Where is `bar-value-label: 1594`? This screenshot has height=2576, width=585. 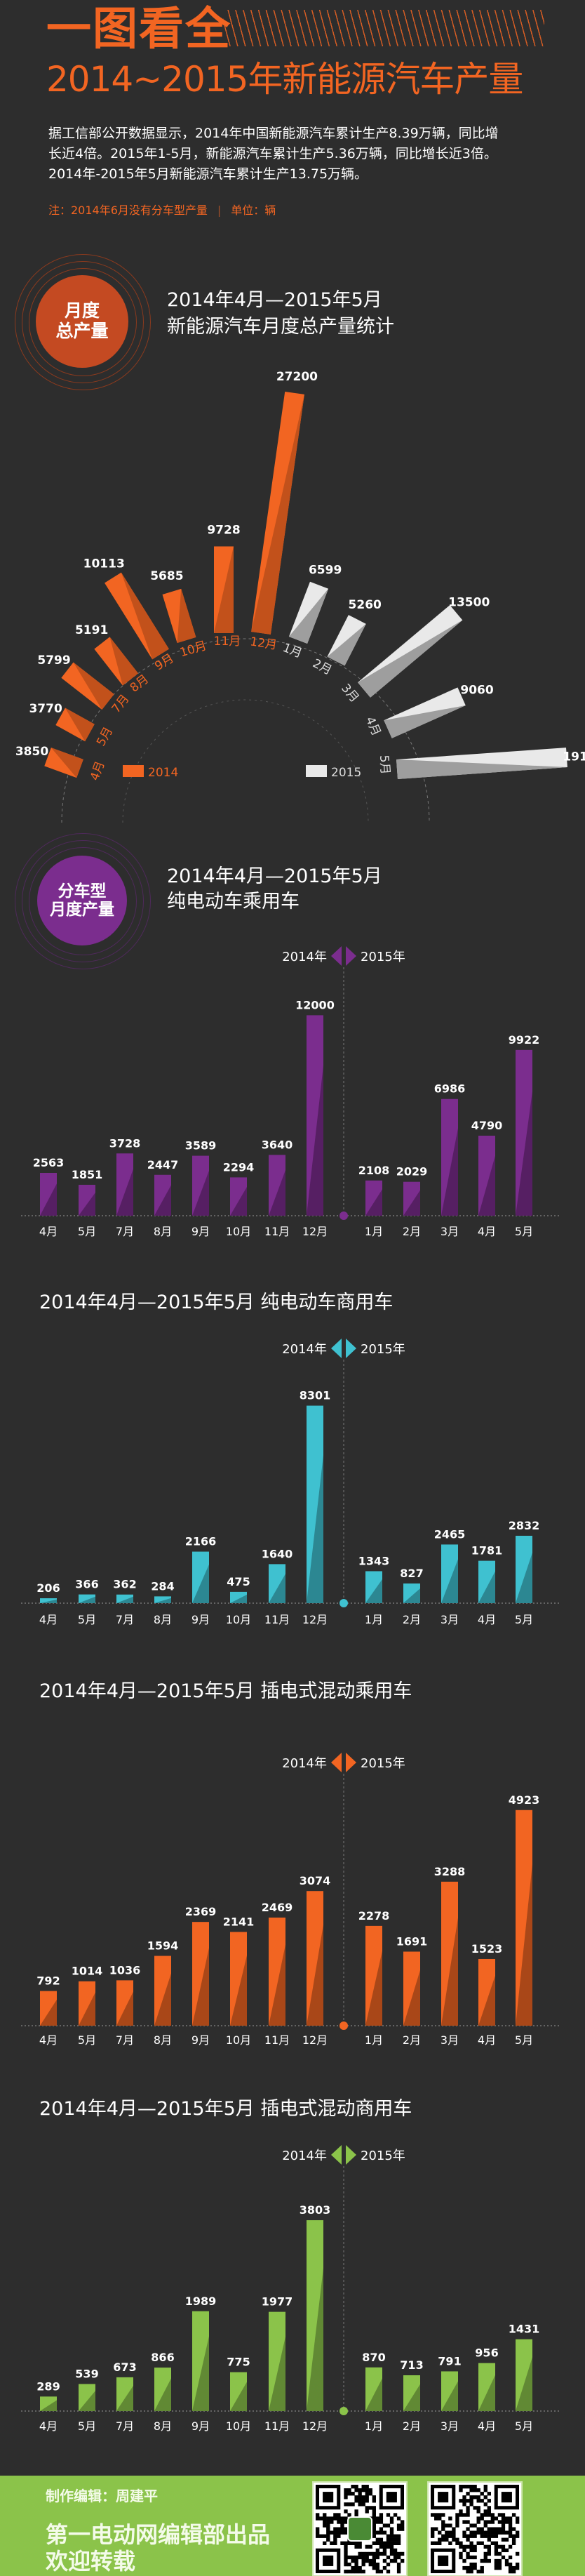
bar-value-label: 1594 is located at coordinates (163, 1946).